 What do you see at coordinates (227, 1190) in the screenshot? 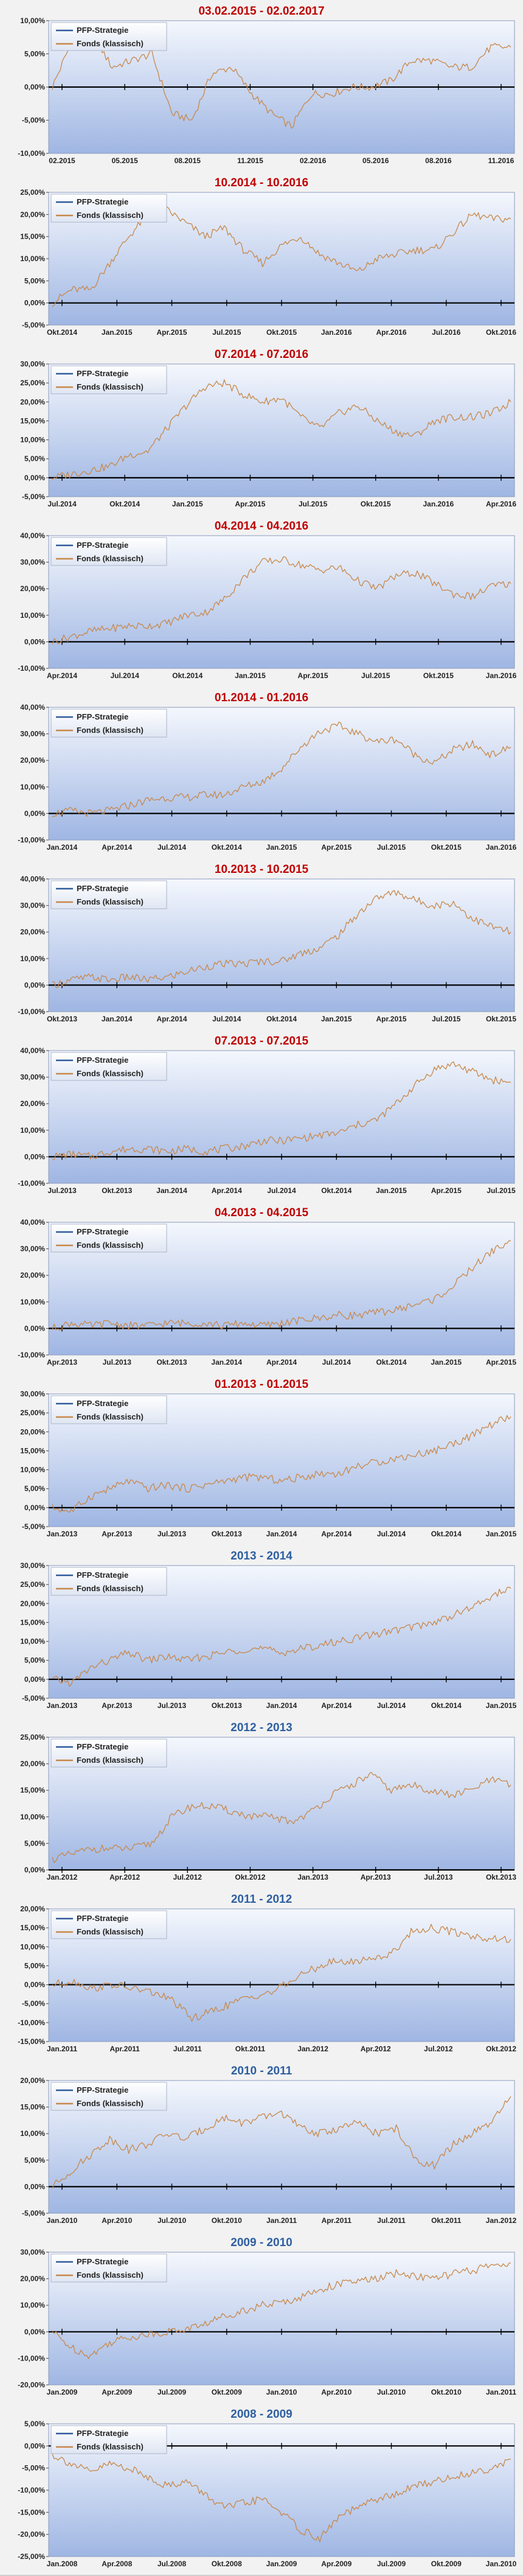
I see `x-tick-label: Apr.2014` at bounding box center [227, 1190].